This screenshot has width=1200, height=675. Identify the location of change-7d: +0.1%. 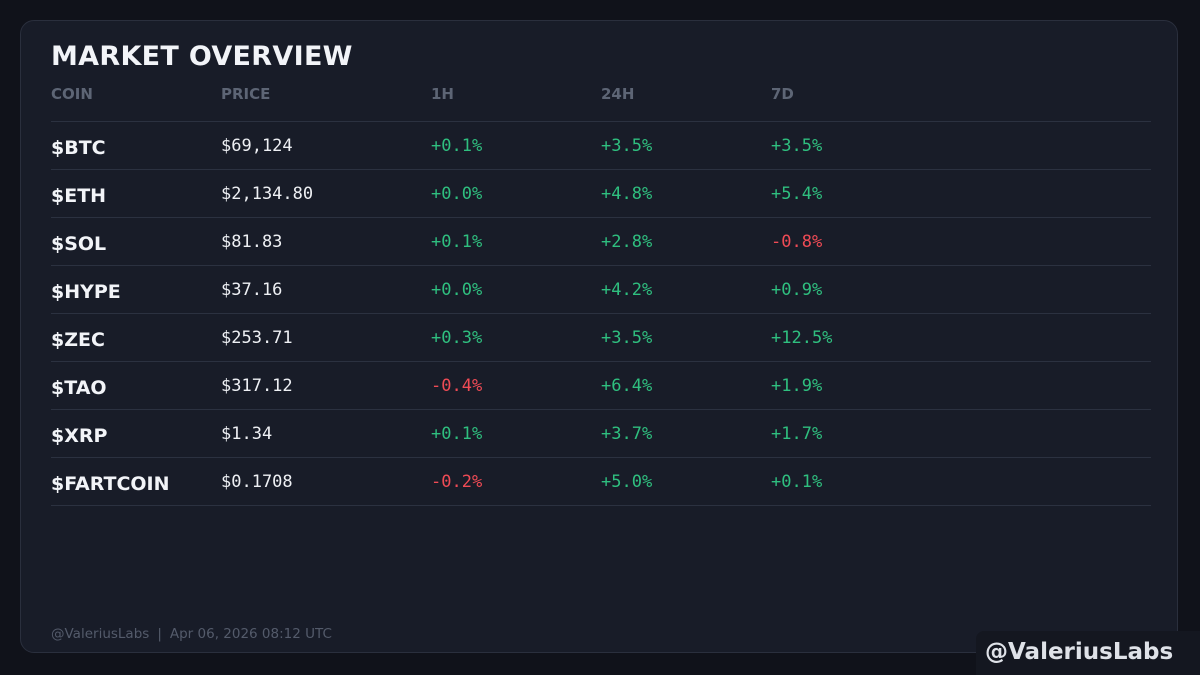
(797, 482).